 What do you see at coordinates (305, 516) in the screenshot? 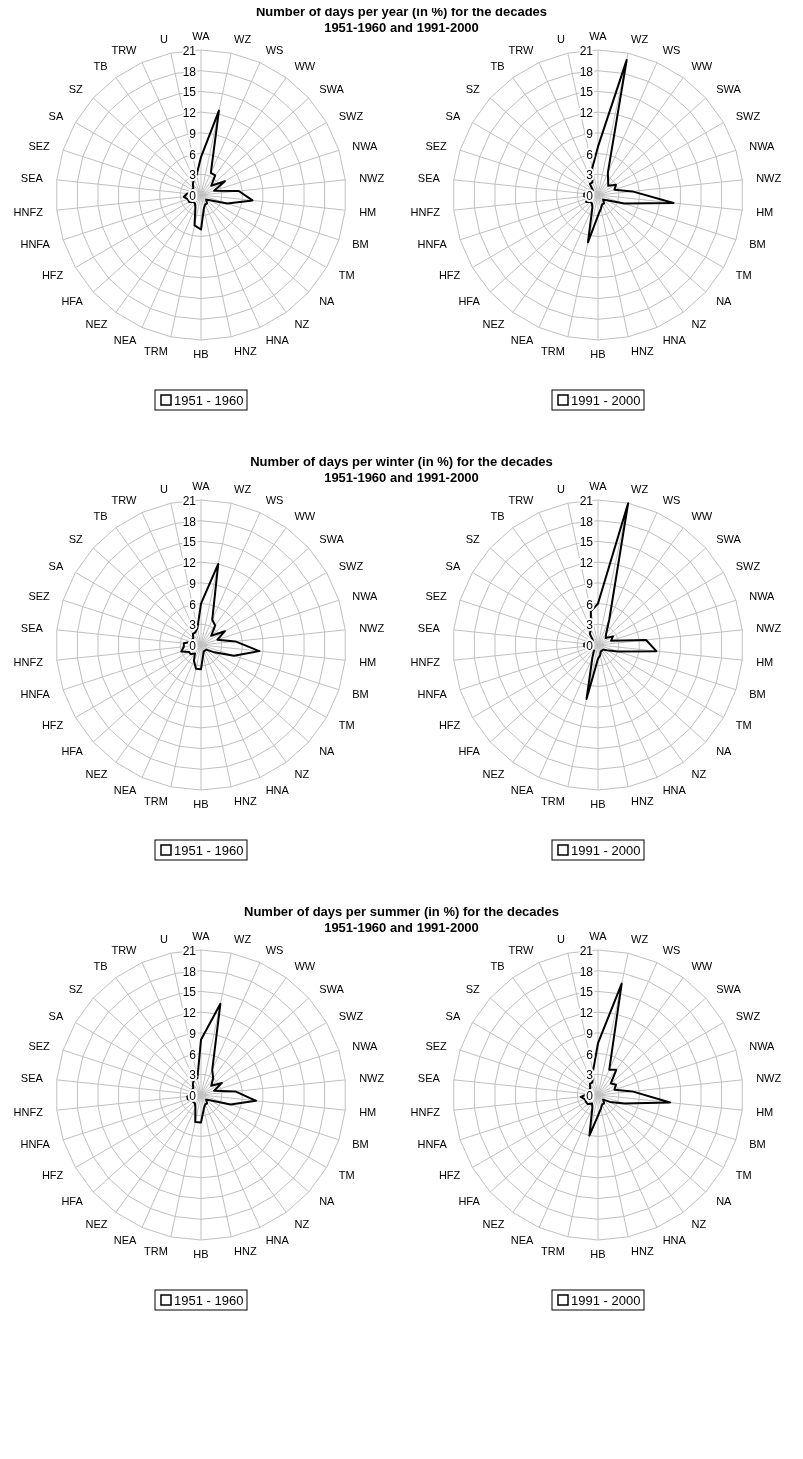
I see `spoke-label: WW` at bounding box center [305, 516].